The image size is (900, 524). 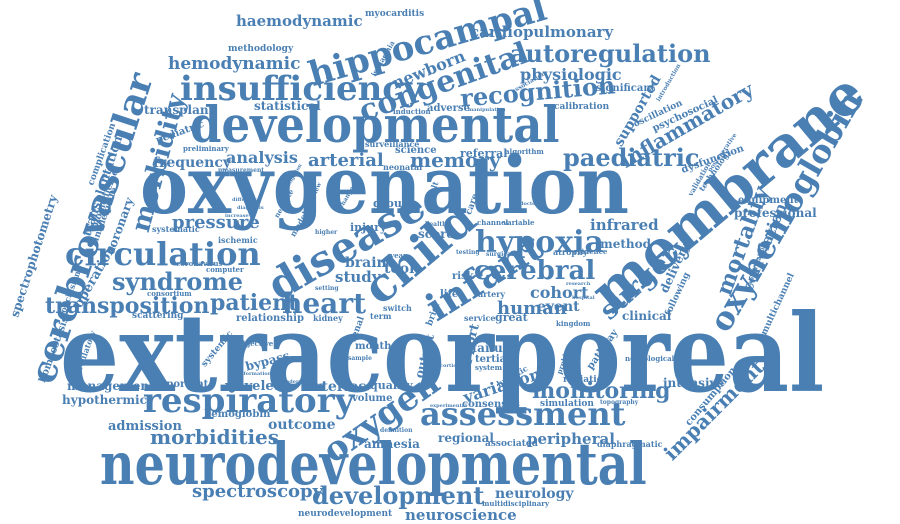 I want to click on word-clinical: clinical, so click(x=647, y=316).